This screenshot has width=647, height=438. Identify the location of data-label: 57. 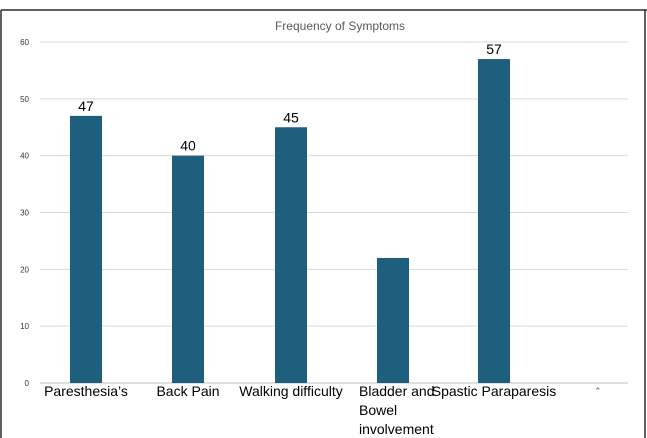
(494, 49).